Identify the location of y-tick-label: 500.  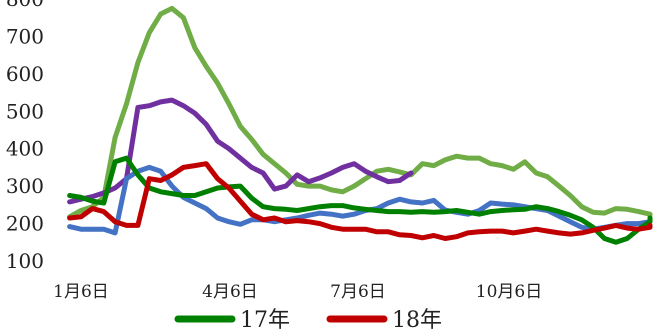
(25, 111).